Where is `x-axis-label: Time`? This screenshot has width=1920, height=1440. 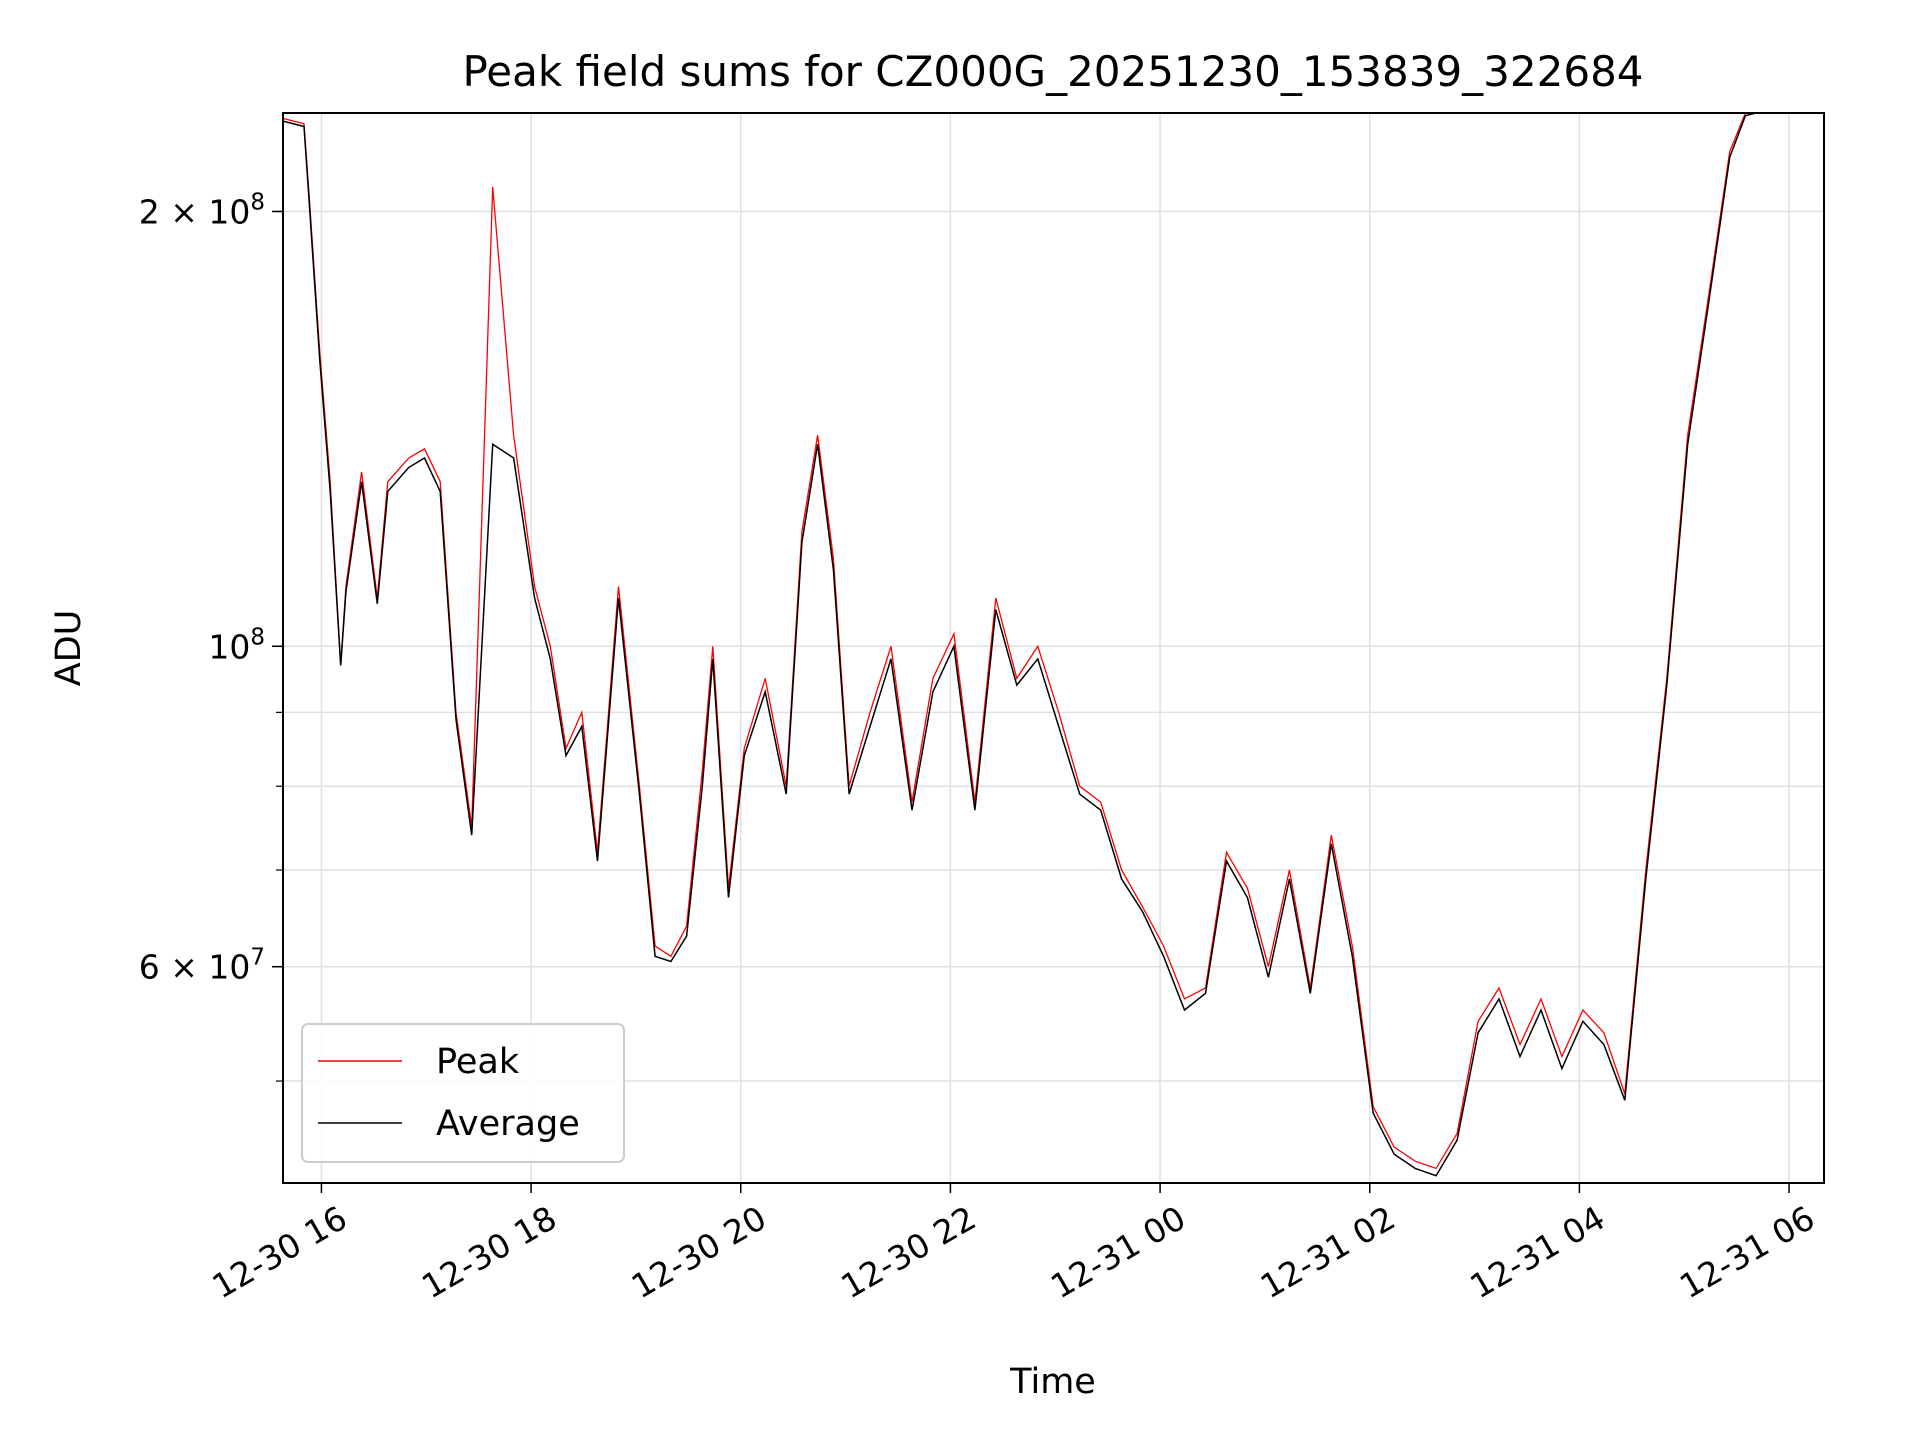
x-axis-label: Time is located at coordinates (1052, 1382).